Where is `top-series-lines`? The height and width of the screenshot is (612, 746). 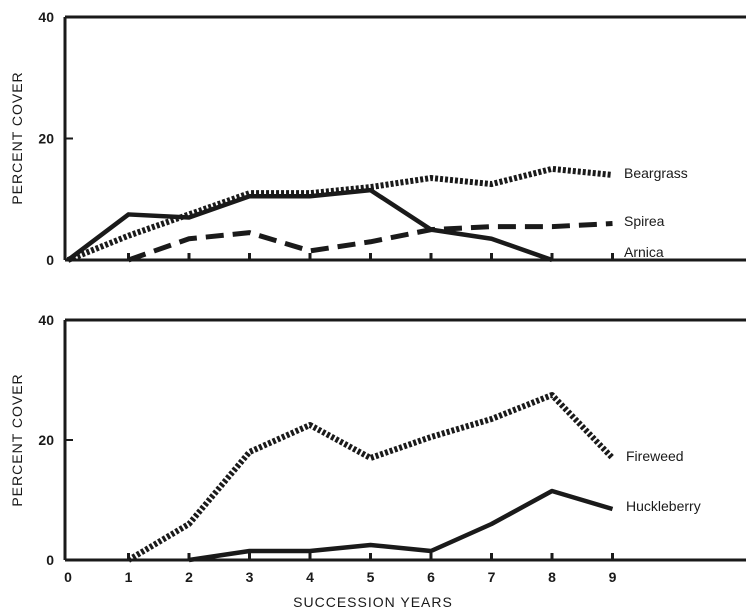 top-series-lines is located at coordinates (339, 214).